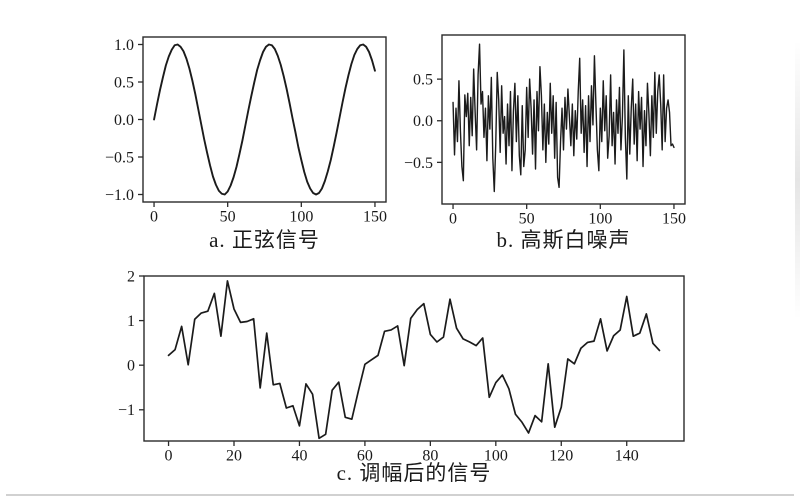 This screenshot has width=800, height=500. Describe the element at coordinates (131, 366) in the screenshot. I see `y-tick-label: 0` at that location.